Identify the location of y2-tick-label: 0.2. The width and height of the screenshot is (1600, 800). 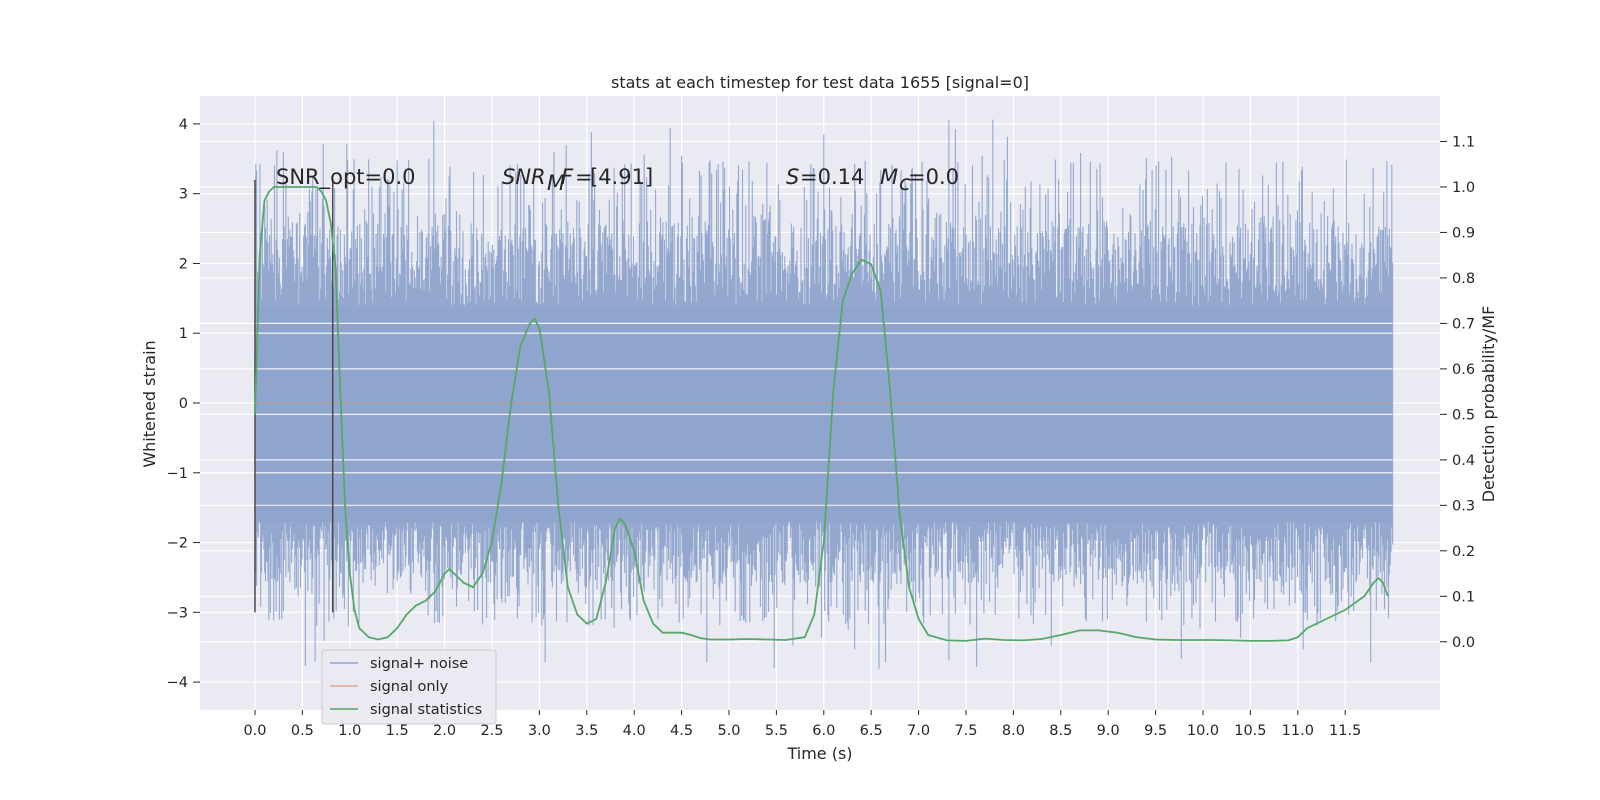
(1463, 552).